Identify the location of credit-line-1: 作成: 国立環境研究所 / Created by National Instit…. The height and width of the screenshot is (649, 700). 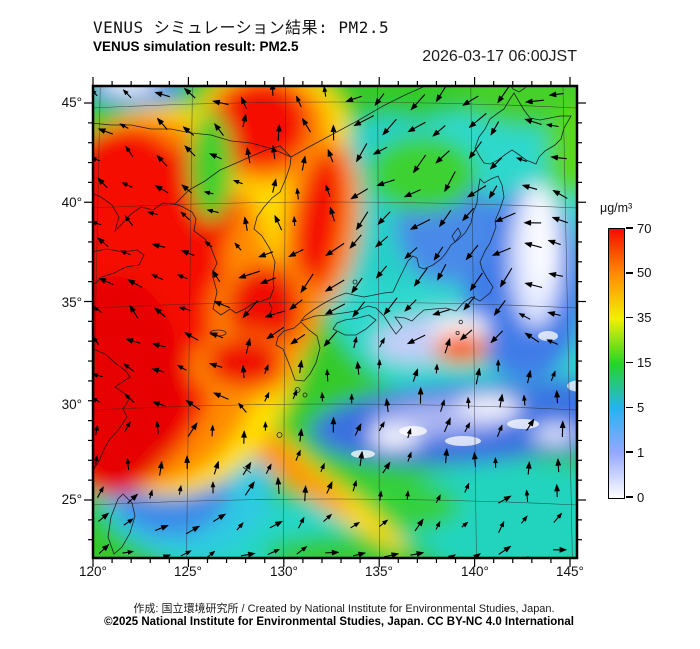
(344, 609).